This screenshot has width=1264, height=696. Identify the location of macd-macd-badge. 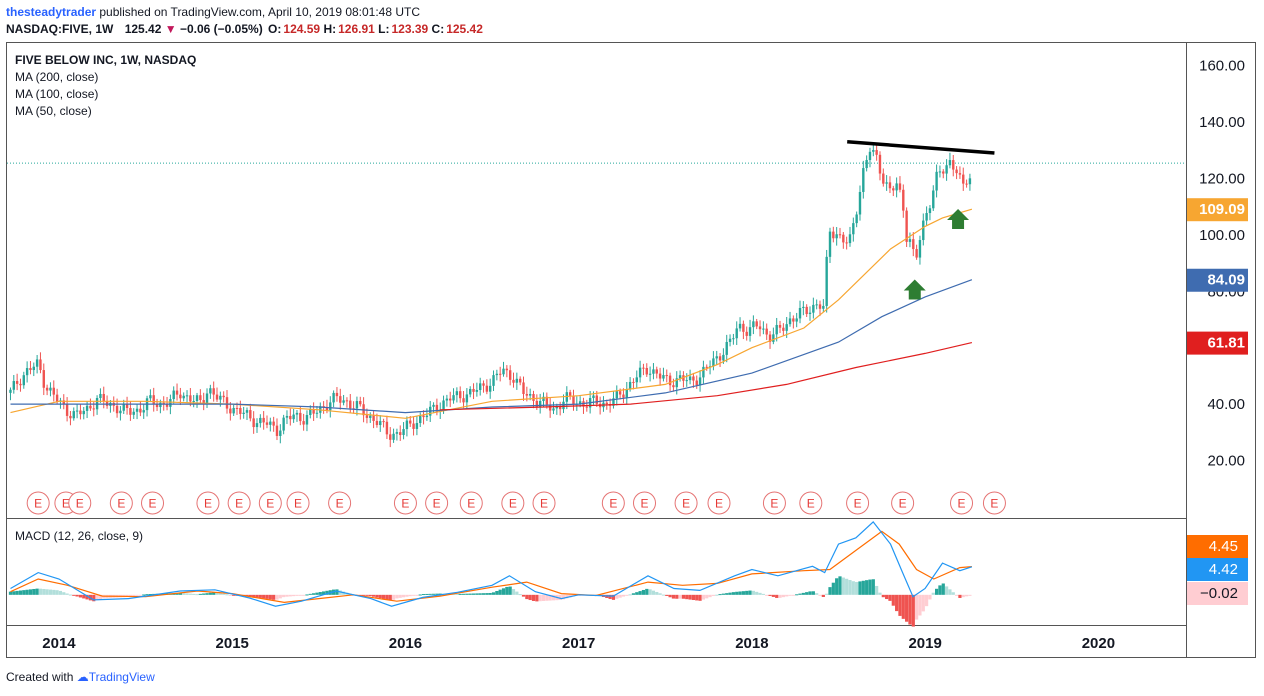
(1217, 569).